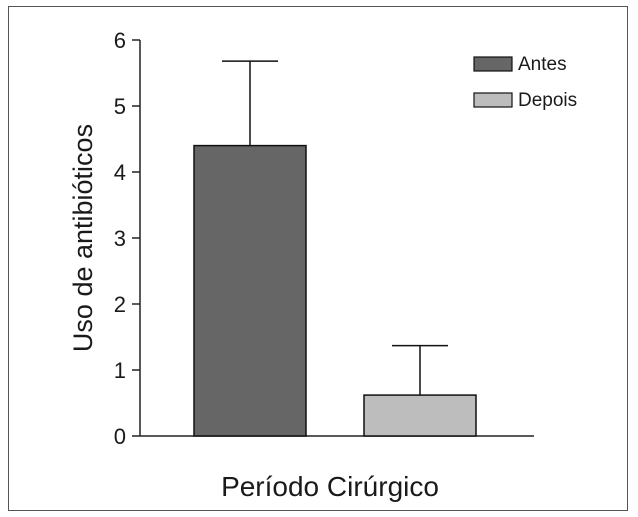 The width and height of the screenshot is (638, 517). I want to click on y-tick-label: 0, so click(120, 436).